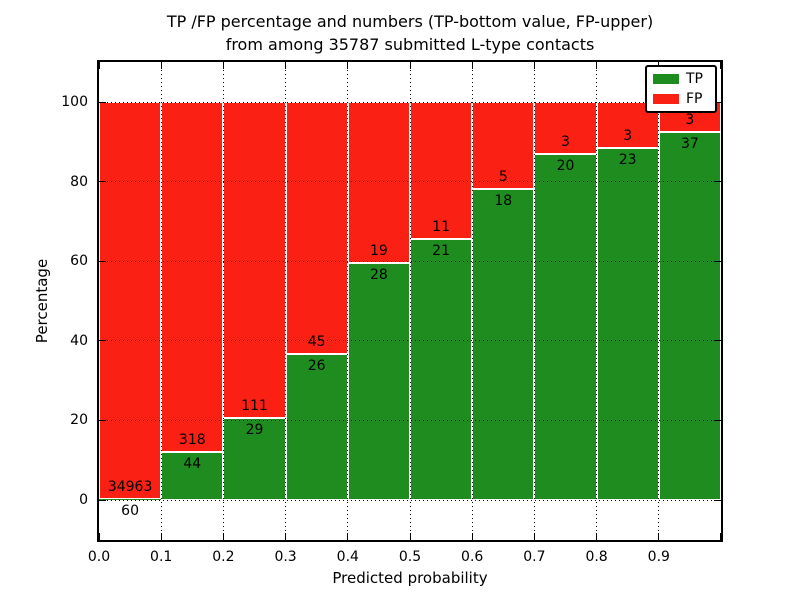  Describe the element at coordinates (99, 557) in the screenshot. I see `x-tick-label: 0.0` at that location.